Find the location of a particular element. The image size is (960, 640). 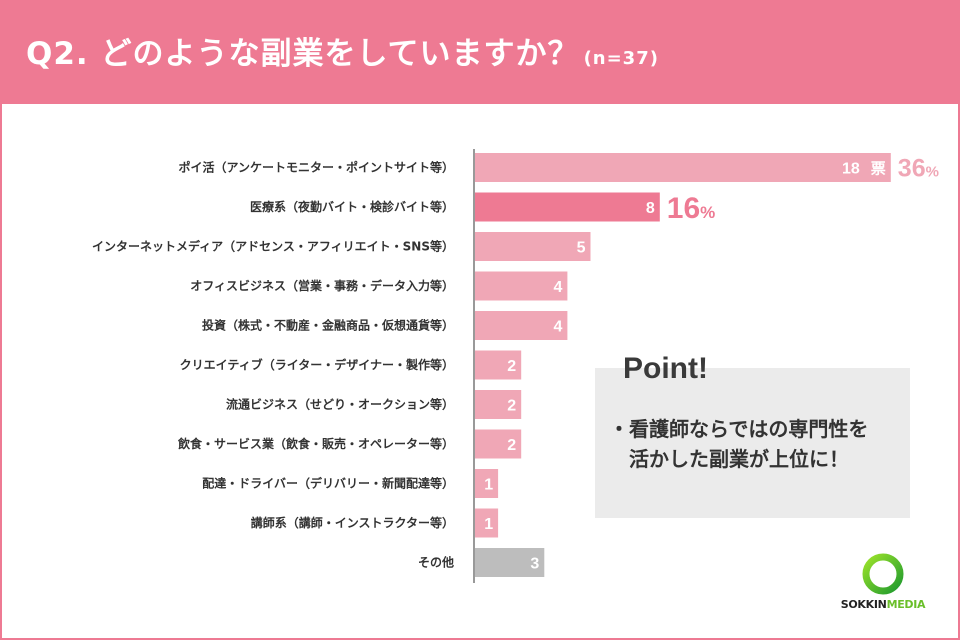

category-label: インターネットメディア（アドセンス・アフィリエイト・SNS等） is located at coordinates (273, 246).